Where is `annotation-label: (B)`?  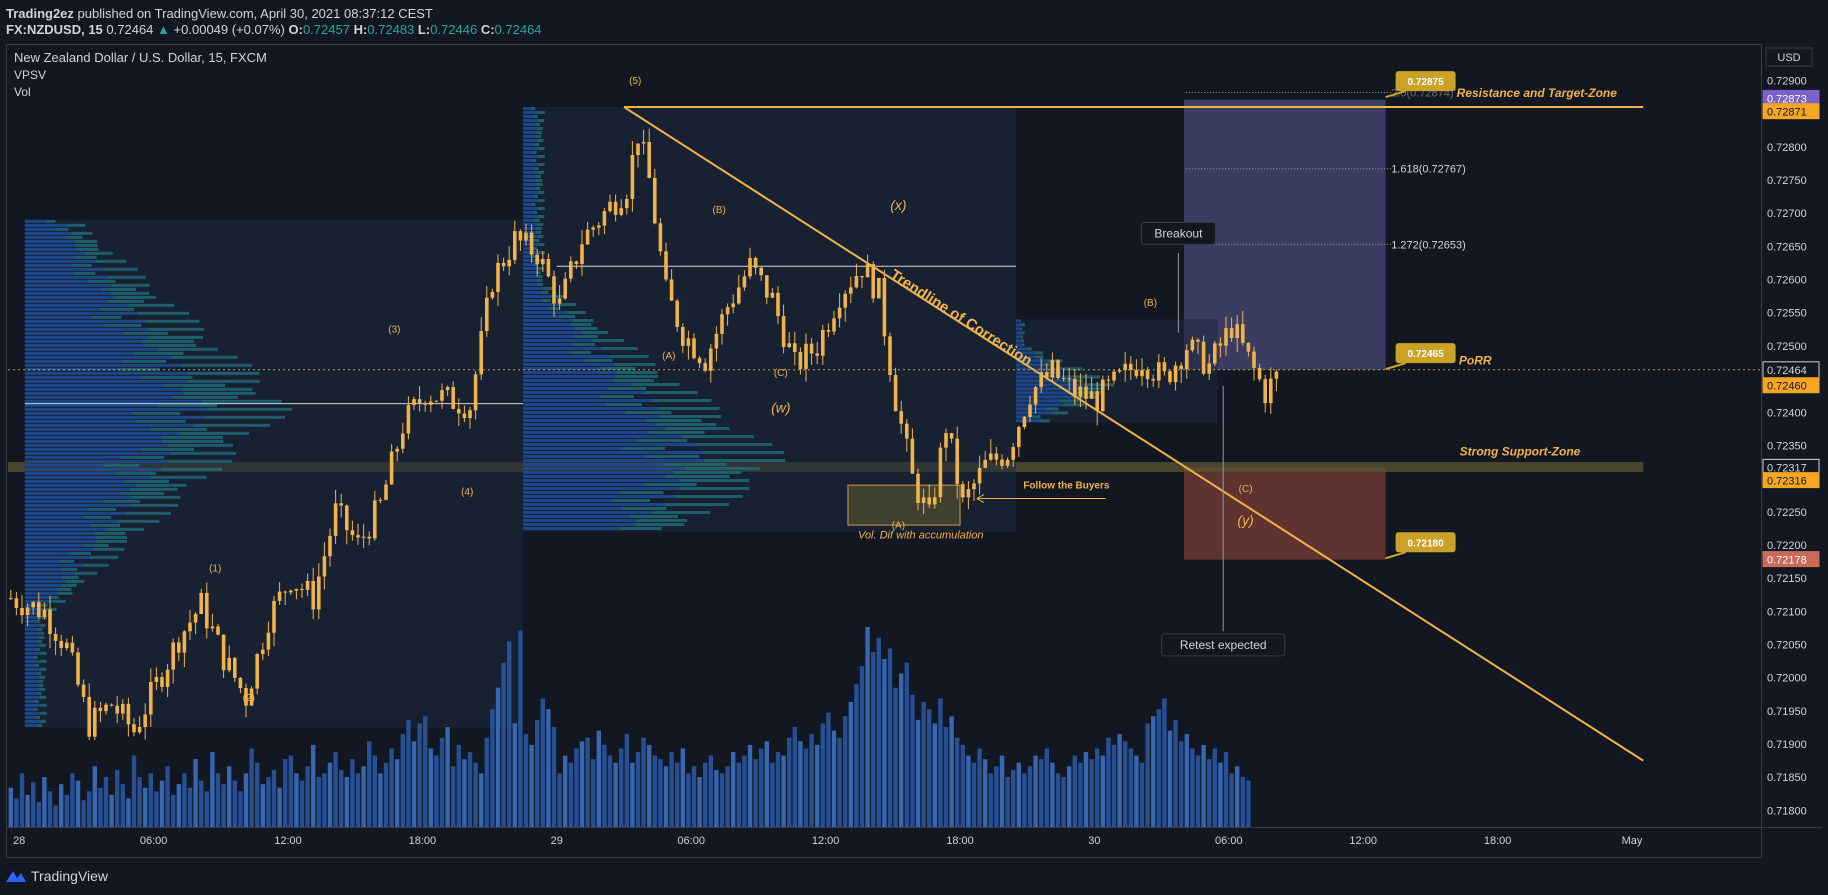
annotation-label: (B) is located at coordinates (719, 210).